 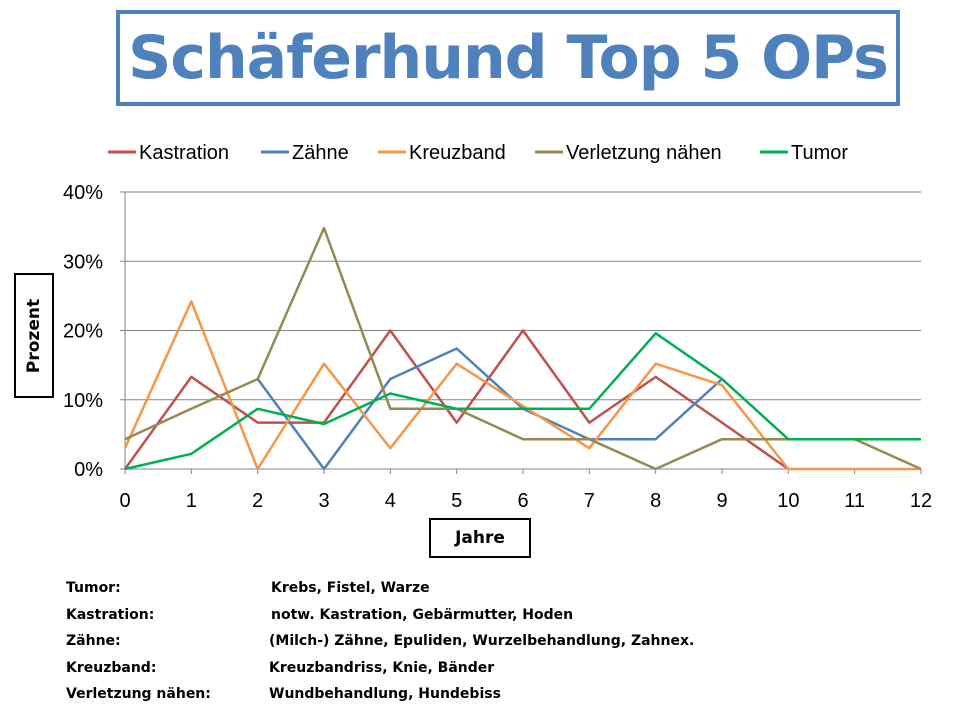 What do you see at coordinates (83, 262) in the screenshot?
I see `y-tick-label: 30%` at bounding box center [83, 262].